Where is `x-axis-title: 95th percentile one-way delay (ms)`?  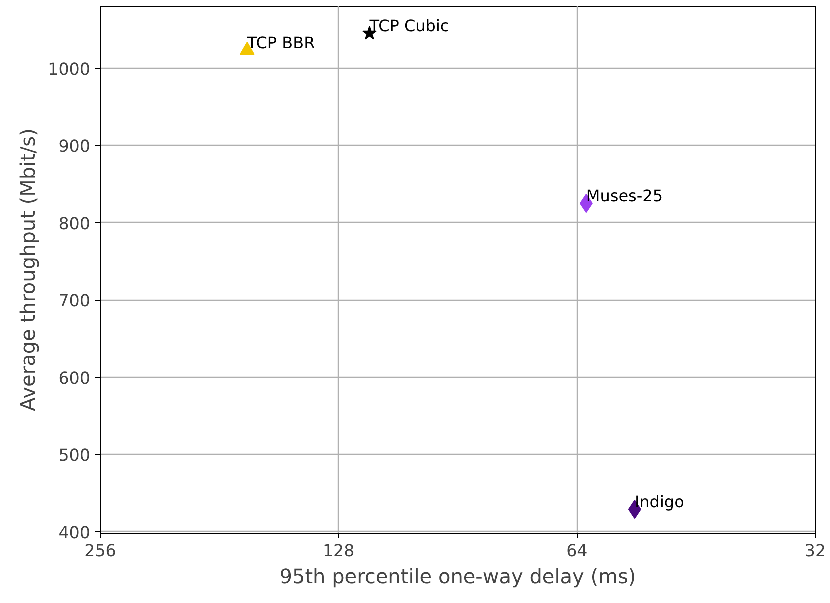 x-axis-title: 95th percentile one-way delay (ms) is located at coordinates (458, 576).